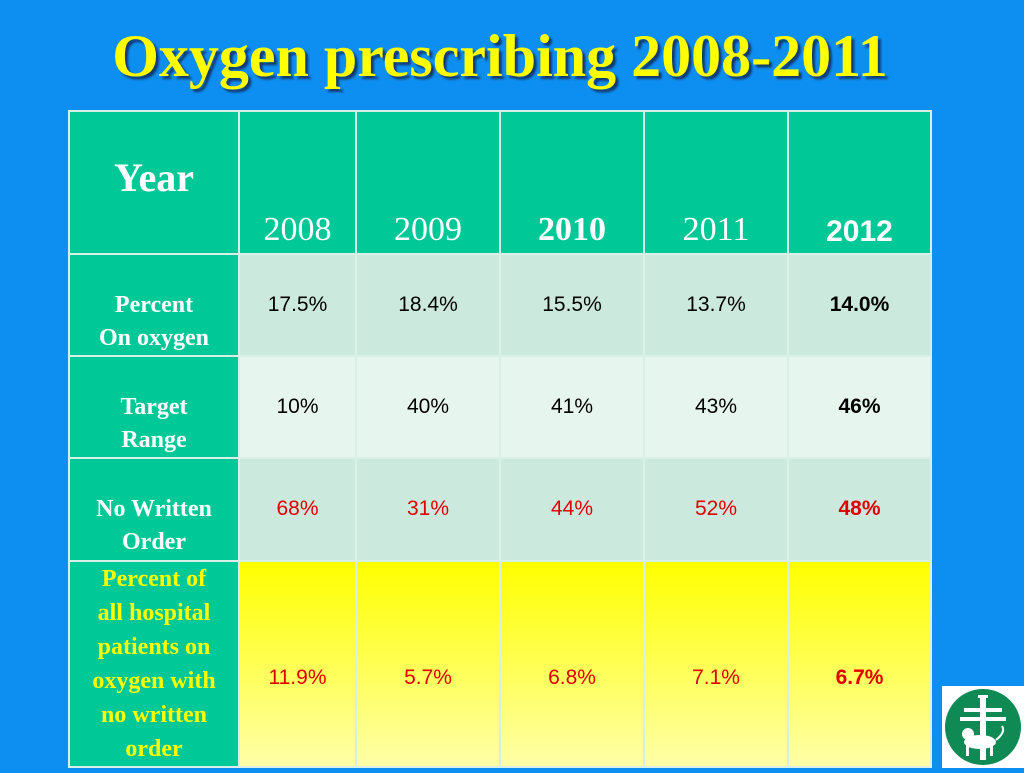  What do you see at coordinates (572, 305) in the screenshot?
I see `cell: 15.5%` at bounding box center [572, 305].